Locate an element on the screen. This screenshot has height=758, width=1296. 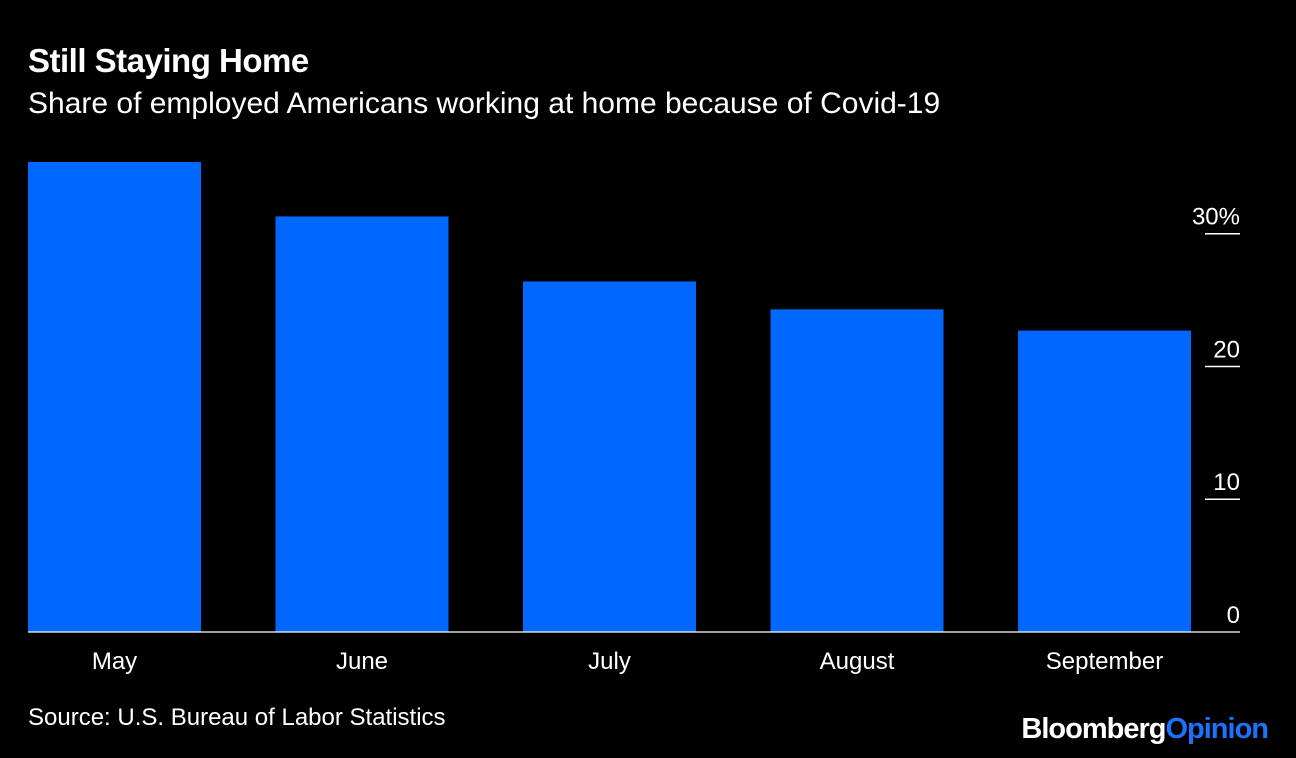
y-tick-label: 10 is located at coordinates (1226, 482).